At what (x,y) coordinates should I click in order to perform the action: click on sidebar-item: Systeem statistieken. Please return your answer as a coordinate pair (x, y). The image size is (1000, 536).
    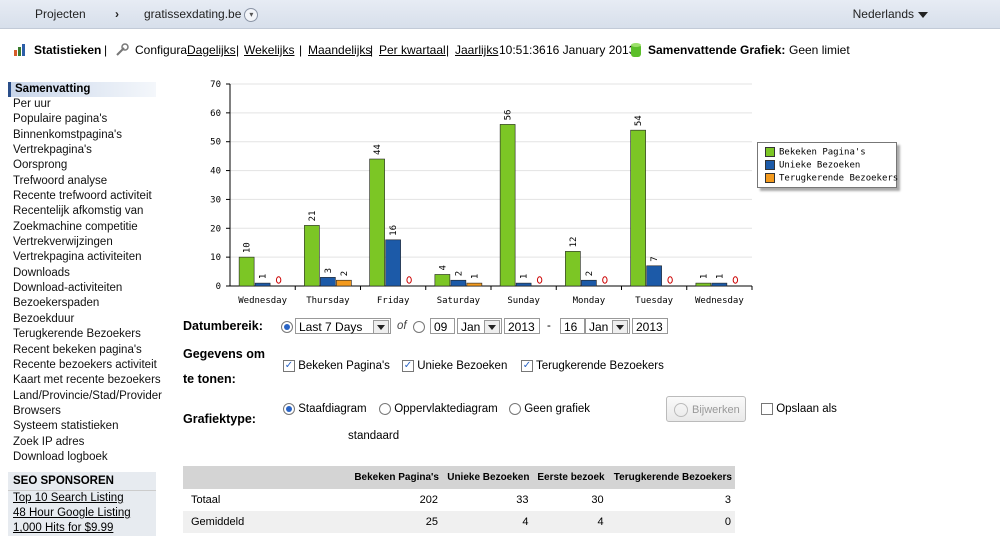
    Looking at the image, I should click on (66, 426).